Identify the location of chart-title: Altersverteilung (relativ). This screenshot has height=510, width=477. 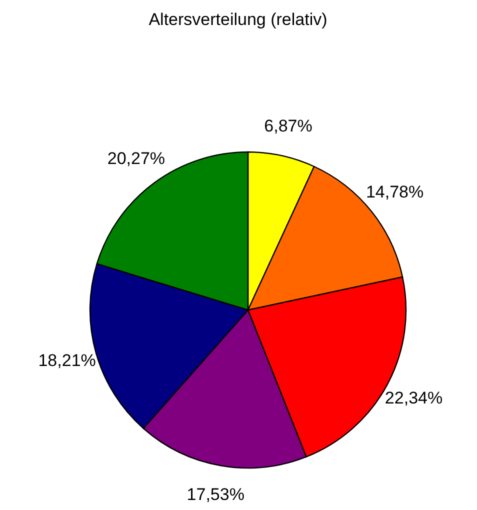
(238, 19).